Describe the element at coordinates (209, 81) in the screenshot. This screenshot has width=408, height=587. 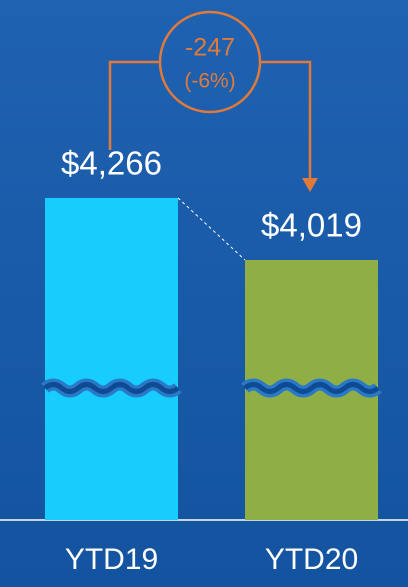
I see `percent-label: (-6%)` at that location.